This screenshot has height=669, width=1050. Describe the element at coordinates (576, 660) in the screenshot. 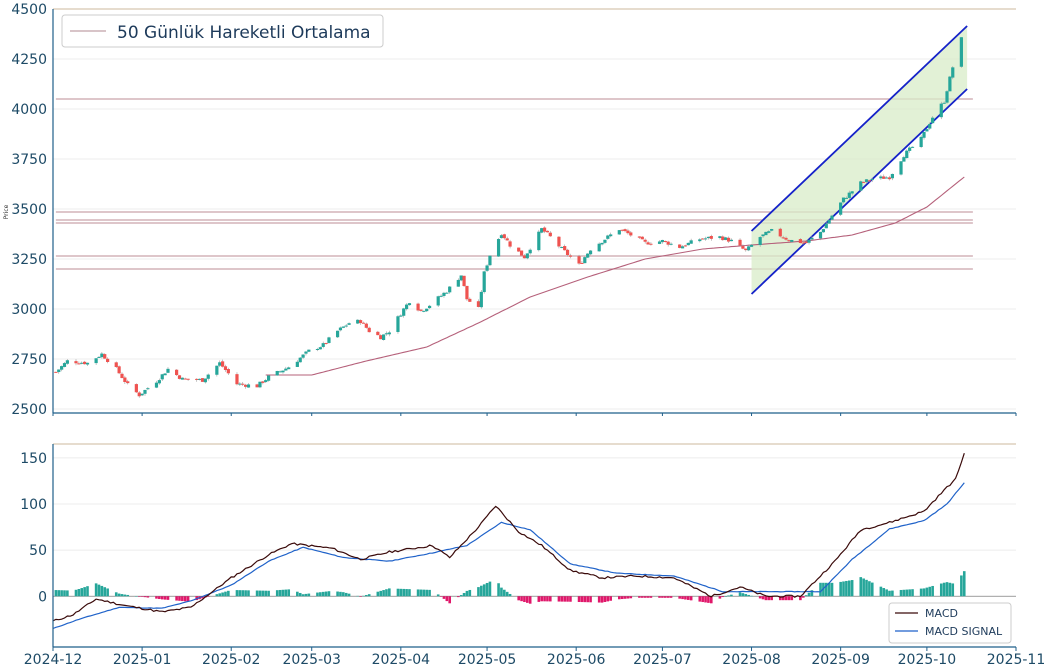

I see `x-tick-label: 2025-06` at that location.